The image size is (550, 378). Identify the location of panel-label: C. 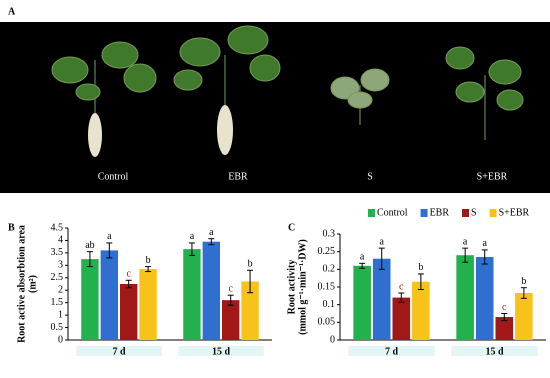
(291, 227).